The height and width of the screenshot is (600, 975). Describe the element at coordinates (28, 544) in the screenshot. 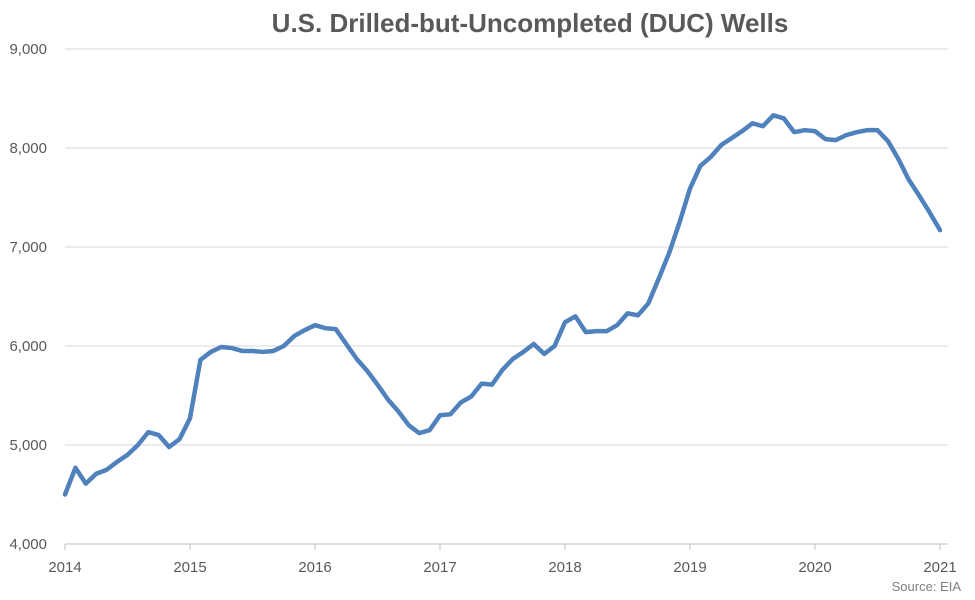

I see `y-tick-label: 4,000` at that location.